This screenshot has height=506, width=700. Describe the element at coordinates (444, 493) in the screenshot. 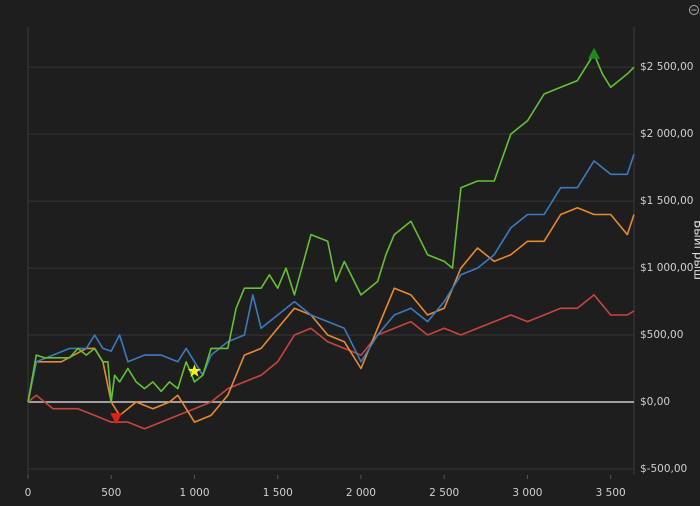

I see `x-tick-label: 2 500` at that location.